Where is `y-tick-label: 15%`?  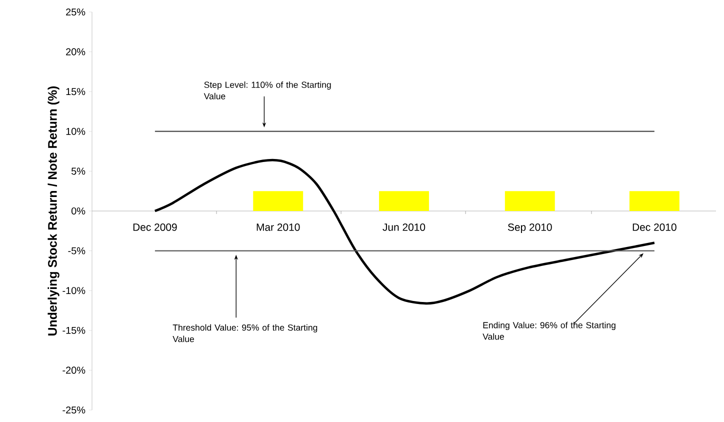 y-tick-label: 15% is located at coordinates (76, 92).